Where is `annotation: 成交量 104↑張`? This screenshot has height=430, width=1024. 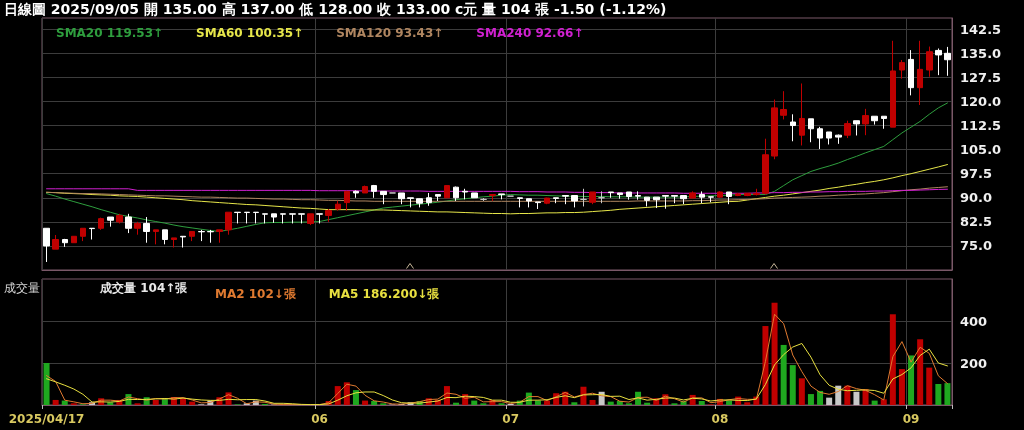 annotation: 成交量 104↑張 is located at coordinates (144, 288).